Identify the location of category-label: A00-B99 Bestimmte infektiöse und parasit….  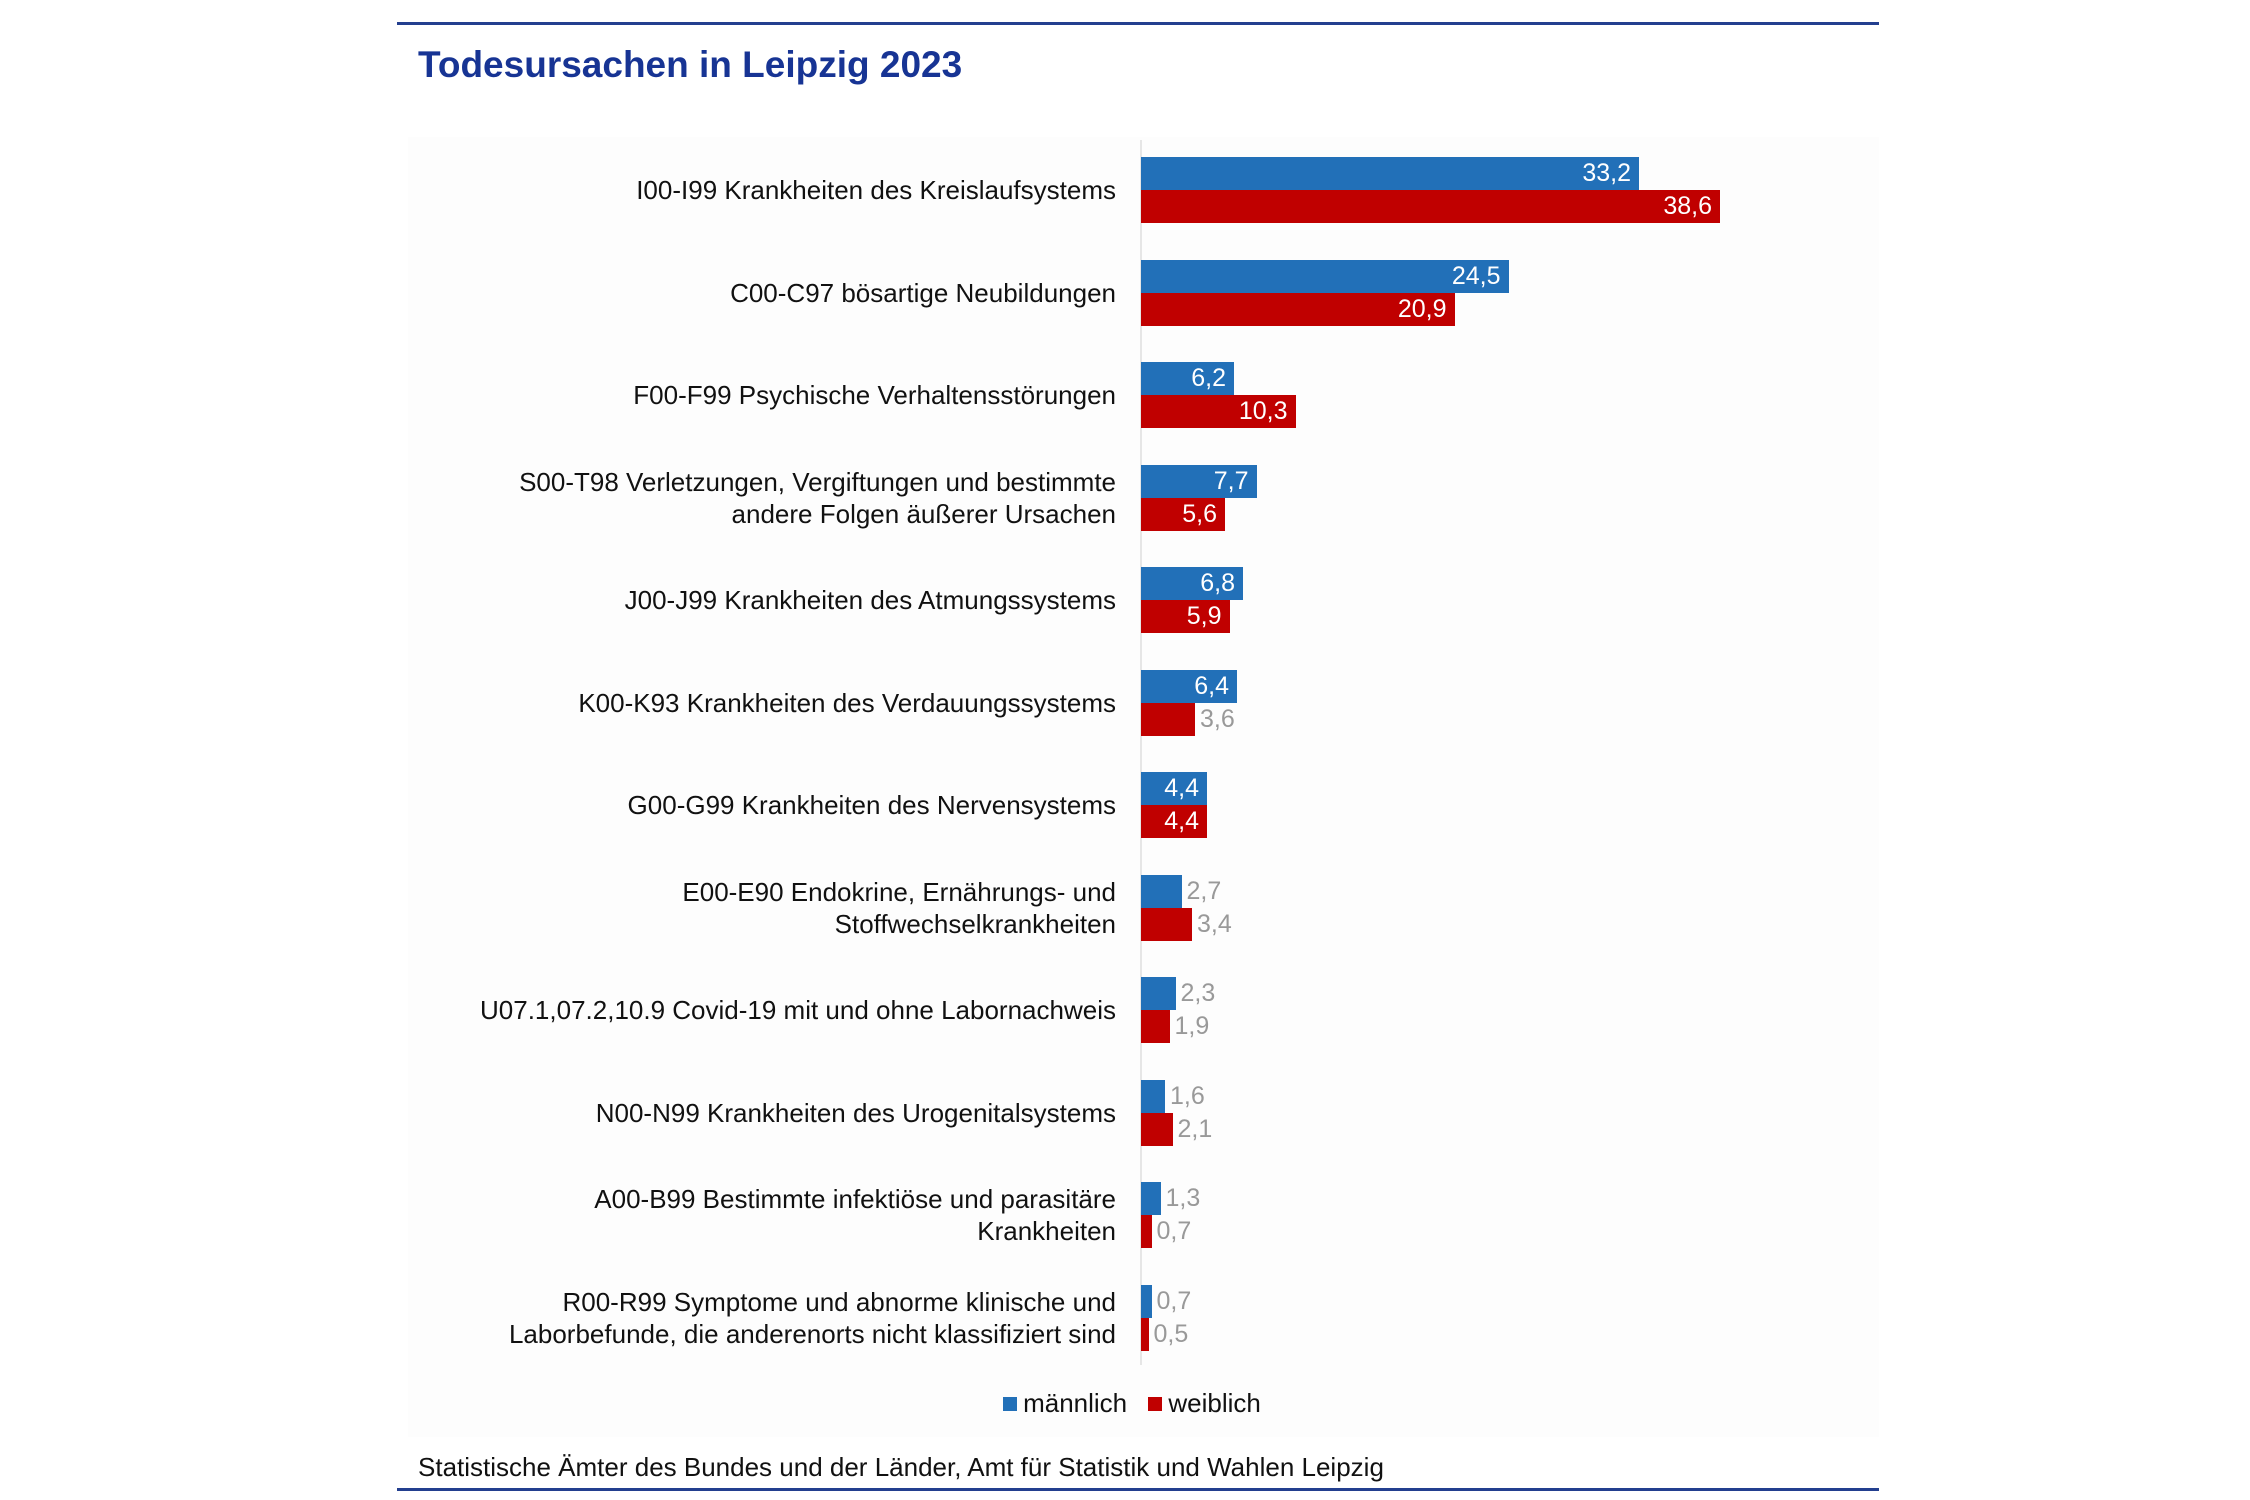
(766, 1215).